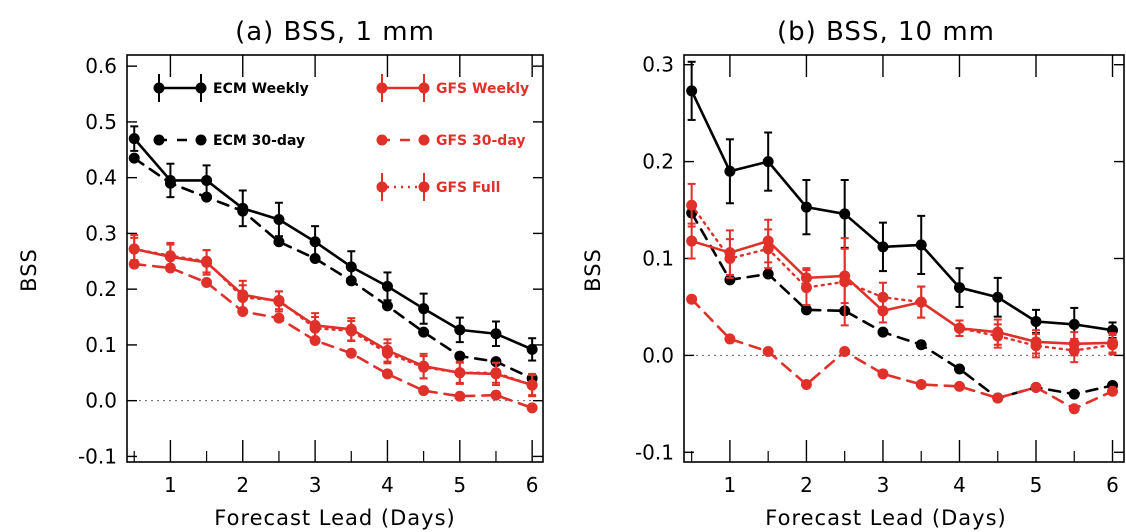 The image size is (1126, 532). I want to click on series-line-ecm-weekly, so click(333, 244).